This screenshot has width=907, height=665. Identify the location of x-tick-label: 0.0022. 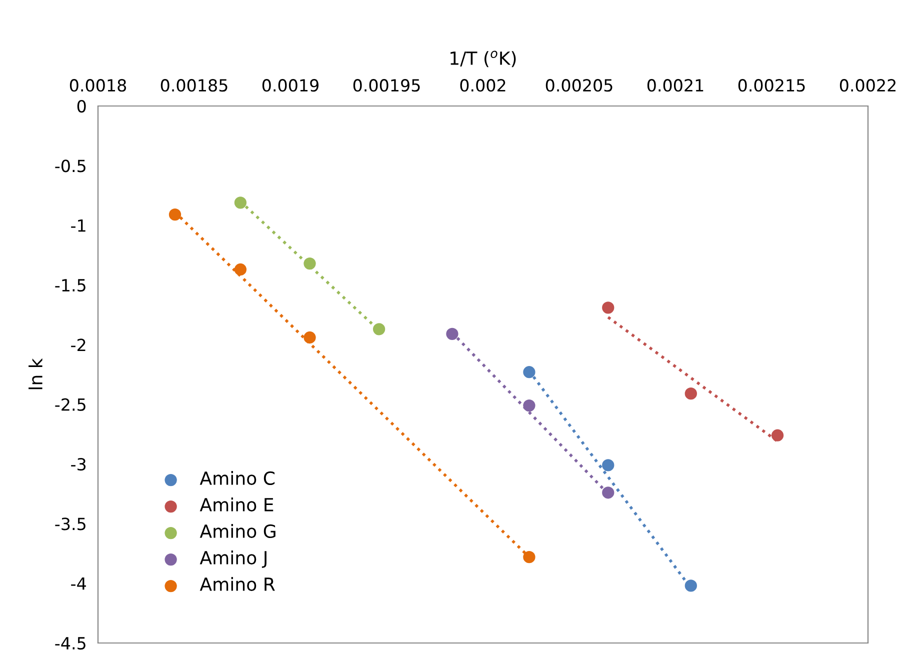
(868, 85).